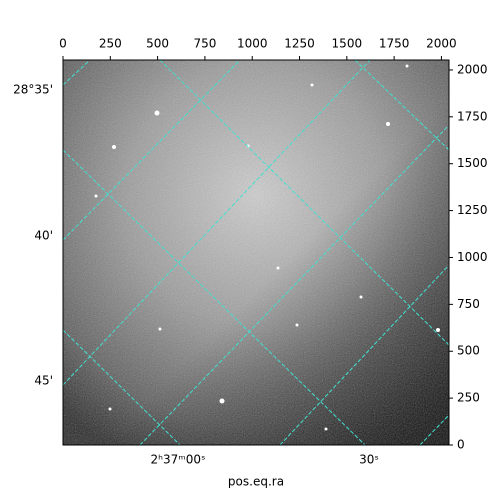 The width and height of the screenshot is (500, 500). What do you see at coordinates (43, 381) in the screenshot?
I see `dec-tick-label: 45'` at bounding box center [43, 381].